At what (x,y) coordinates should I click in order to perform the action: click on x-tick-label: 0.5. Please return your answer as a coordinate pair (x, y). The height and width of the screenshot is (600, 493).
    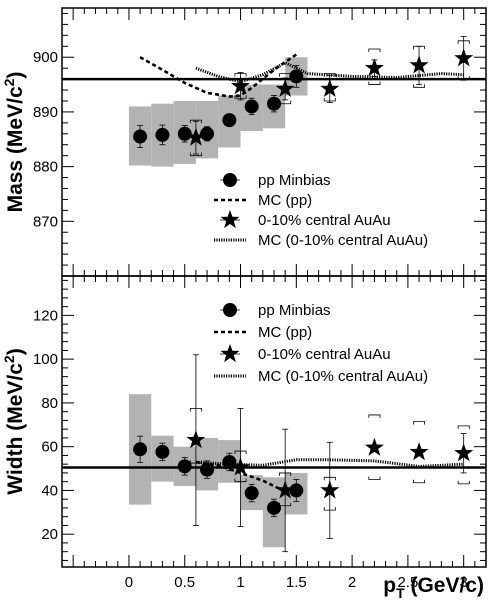
    Looking at the image, I should click on (184, 582).